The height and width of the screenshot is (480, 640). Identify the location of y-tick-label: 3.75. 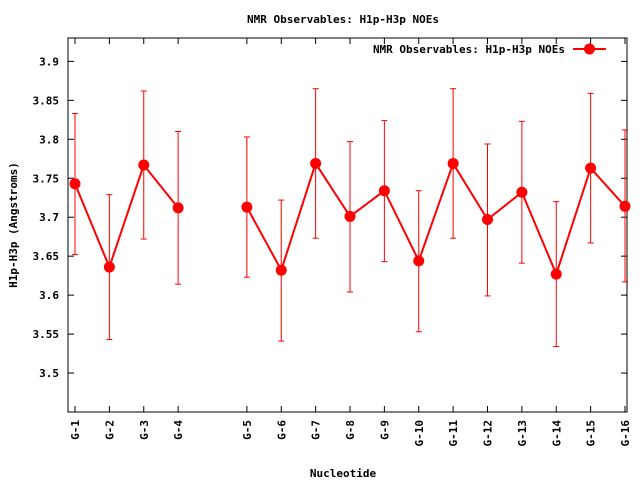
(46, 178).